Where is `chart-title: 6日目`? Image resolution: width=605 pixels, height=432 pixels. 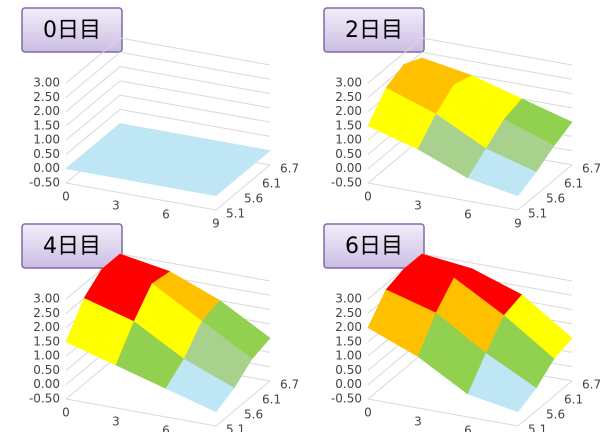 chart-title: 6日目 is located at coordinates (374, 246).